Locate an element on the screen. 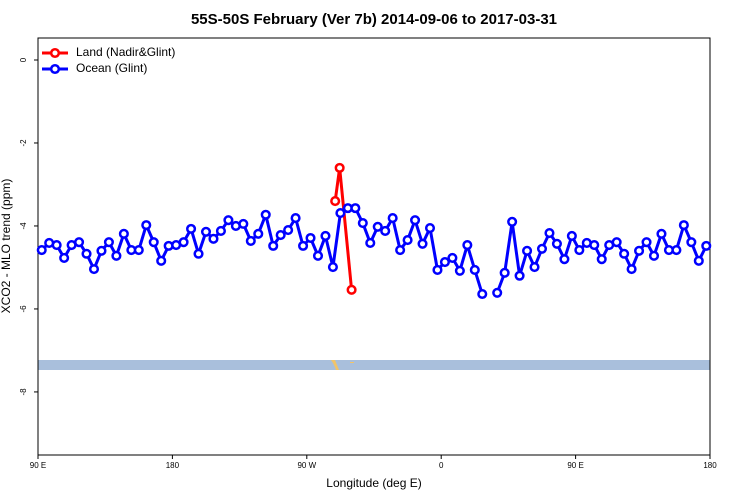 The image size is (750, 500). legend-label: Ocean (Glint) is located at coordinates (111, 68).